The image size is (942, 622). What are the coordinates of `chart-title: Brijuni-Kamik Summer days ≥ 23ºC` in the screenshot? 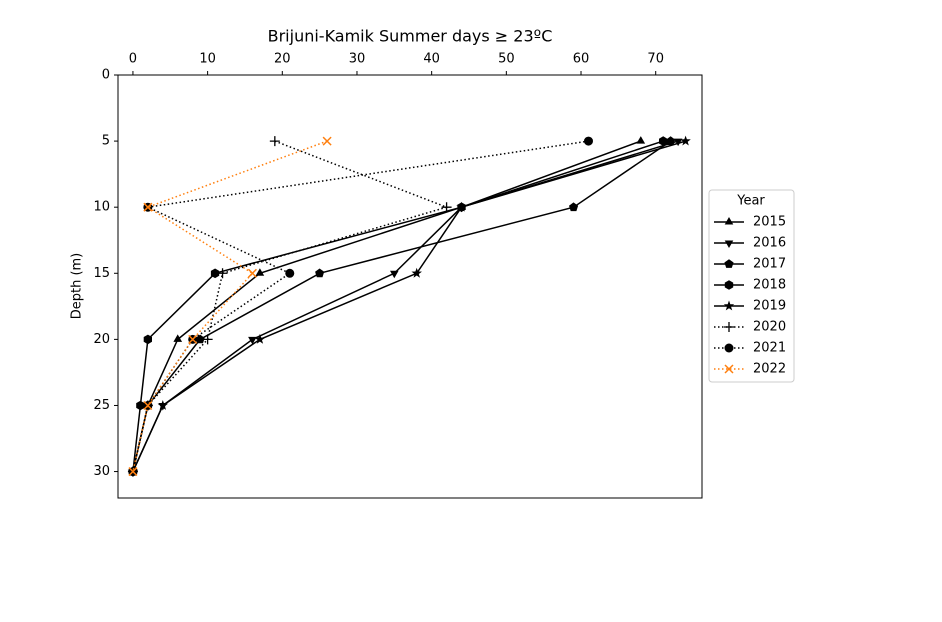 It's located at (410, 36).